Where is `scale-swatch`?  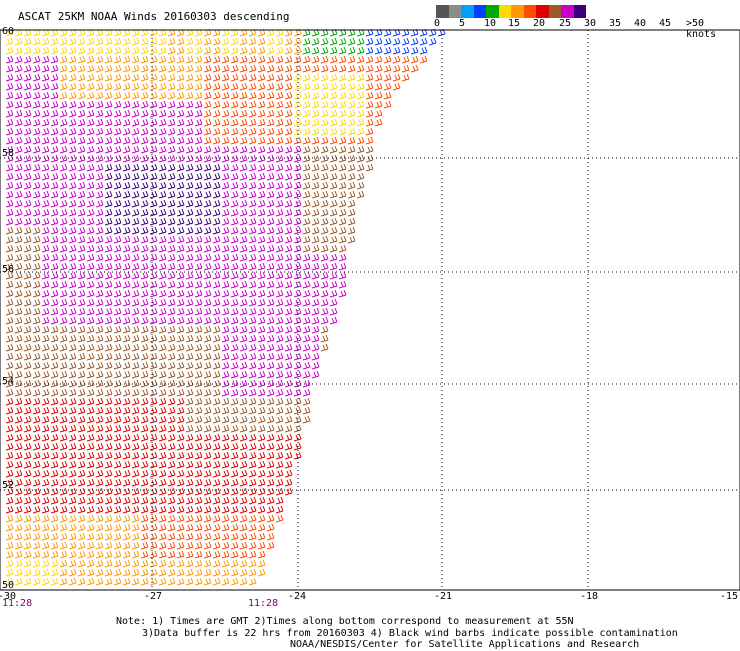
scale-swatch is located at coordinates (567, 11).